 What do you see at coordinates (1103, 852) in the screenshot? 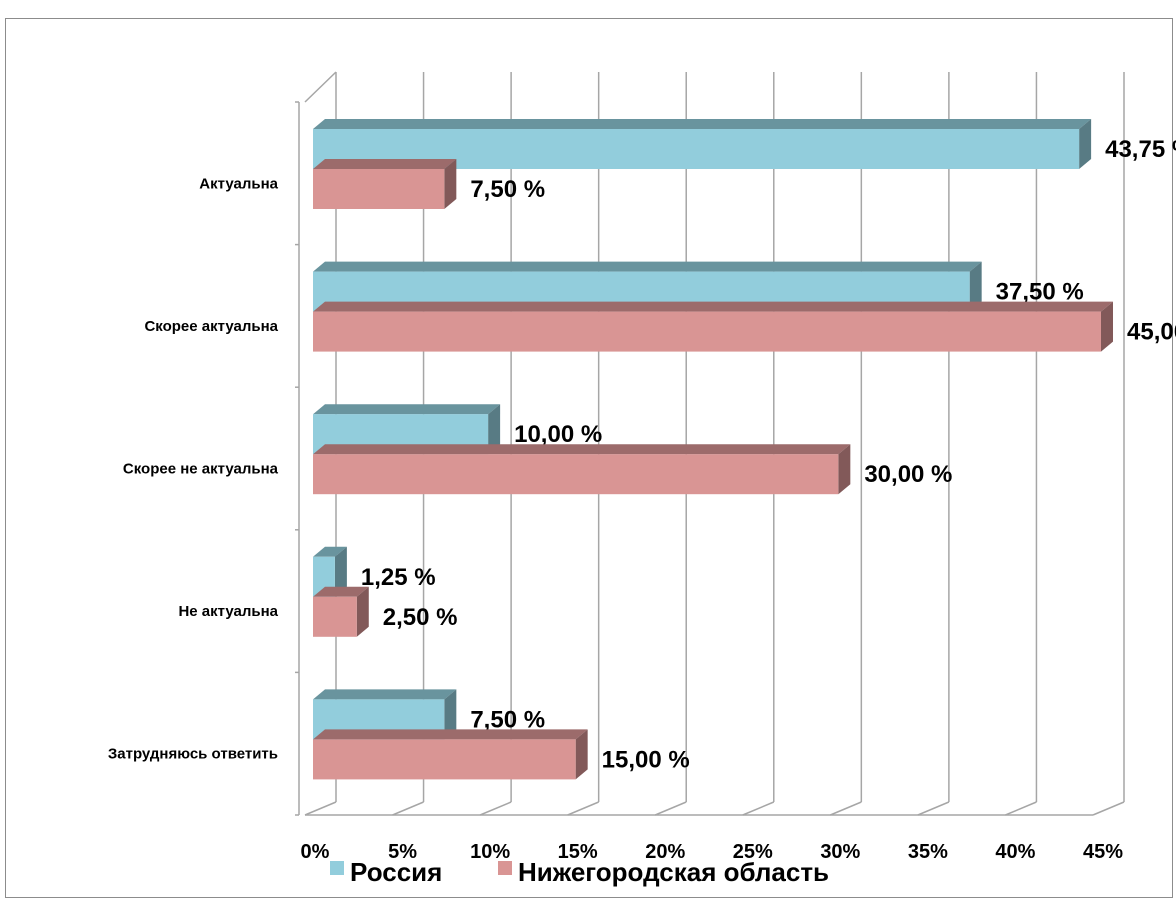
I see `x-tick-label: 45%` at bounding box center [1103, 852].